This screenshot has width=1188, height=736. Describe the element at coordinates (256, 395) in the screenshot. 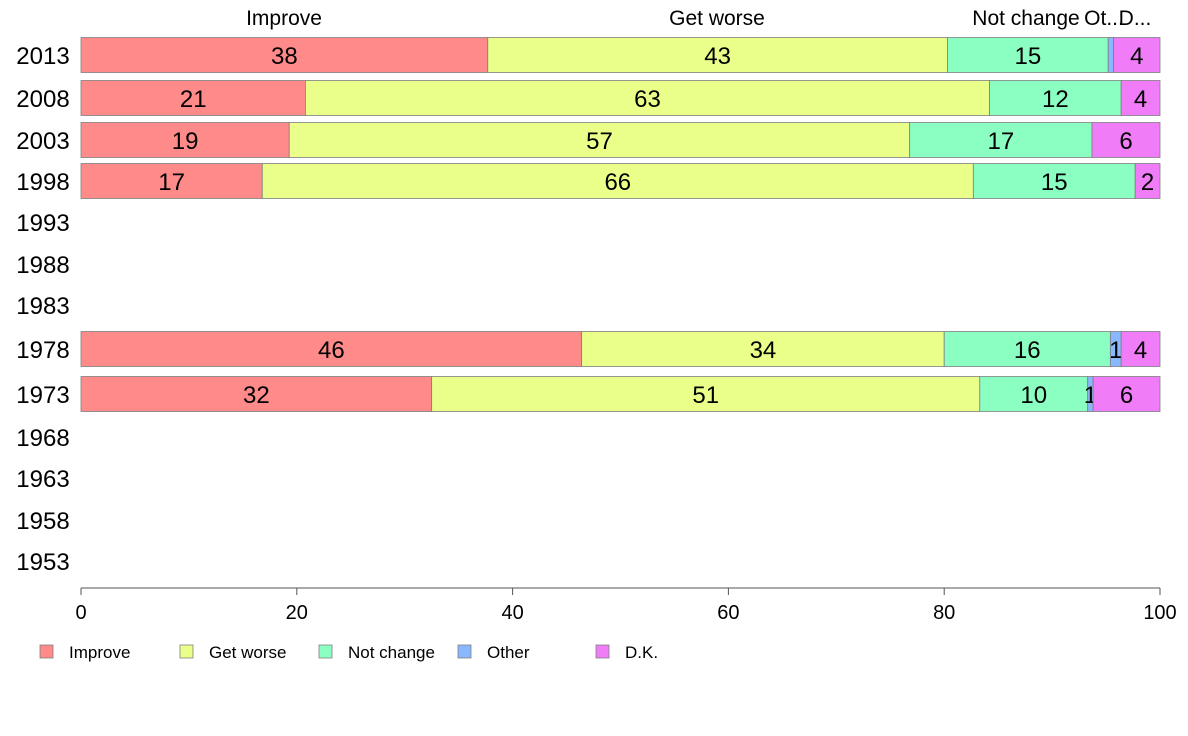

I see `bar-value-label: 32` at that location.